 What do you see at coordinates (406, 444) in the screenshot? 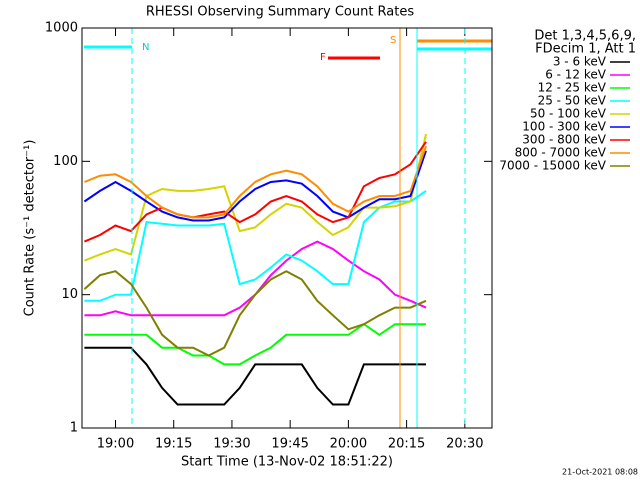
I see `x-tick-label: 20:15` at bounding box center [406, 444].